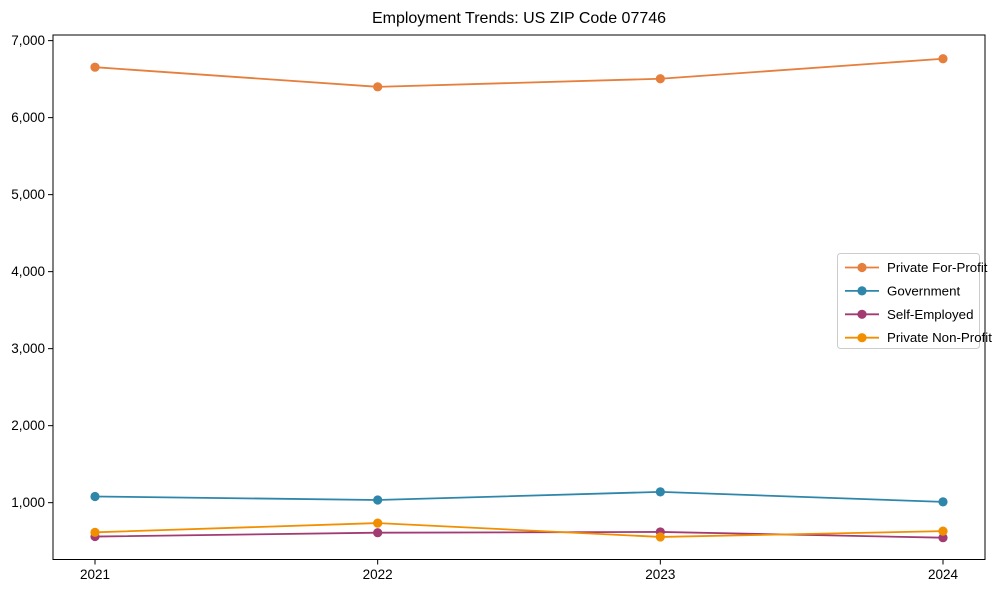 This screenshot has height=600, width=1000. I want to click on legend-entry: Private For-Profit, so click(916, 267).